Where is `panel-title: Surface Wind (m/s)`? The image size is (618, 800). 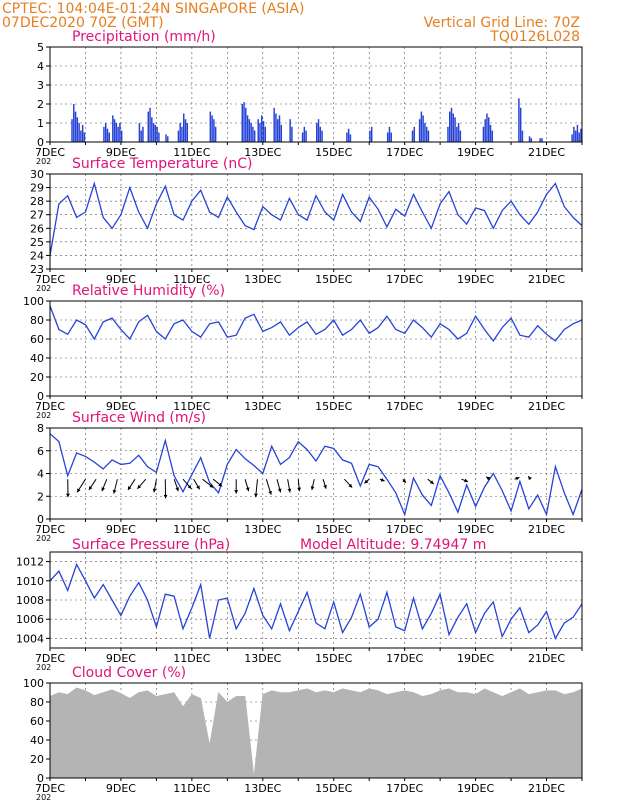
panel-title: Surface Wind (m/s) is located at coordinates (139, 418).